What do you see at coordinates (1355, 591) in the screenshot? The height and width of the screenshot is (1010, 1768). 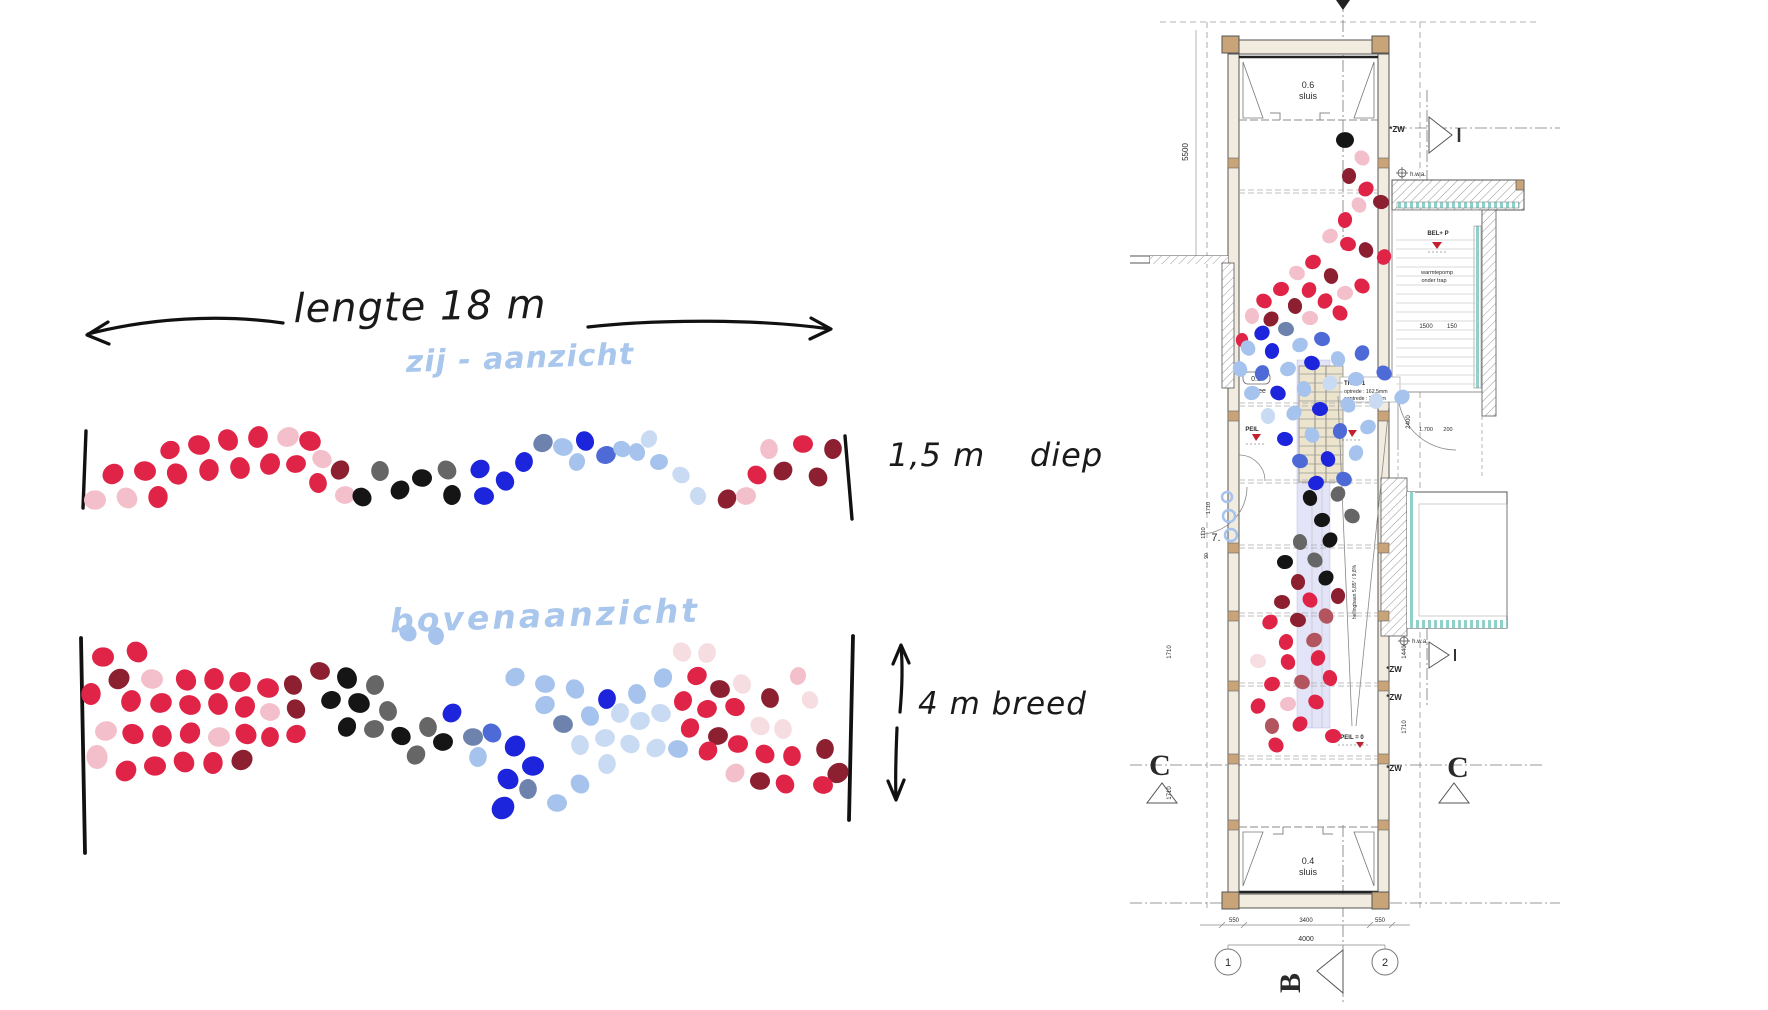 I see `plan-label: hellingbaan 5,85° / 9,8%` at bounding box center [1355, 591].